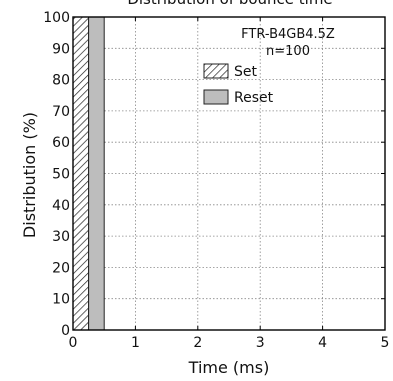  Describe the element at coordinates (197, 343) in the screenshot. I see `x-tick-label: 2` at that location.